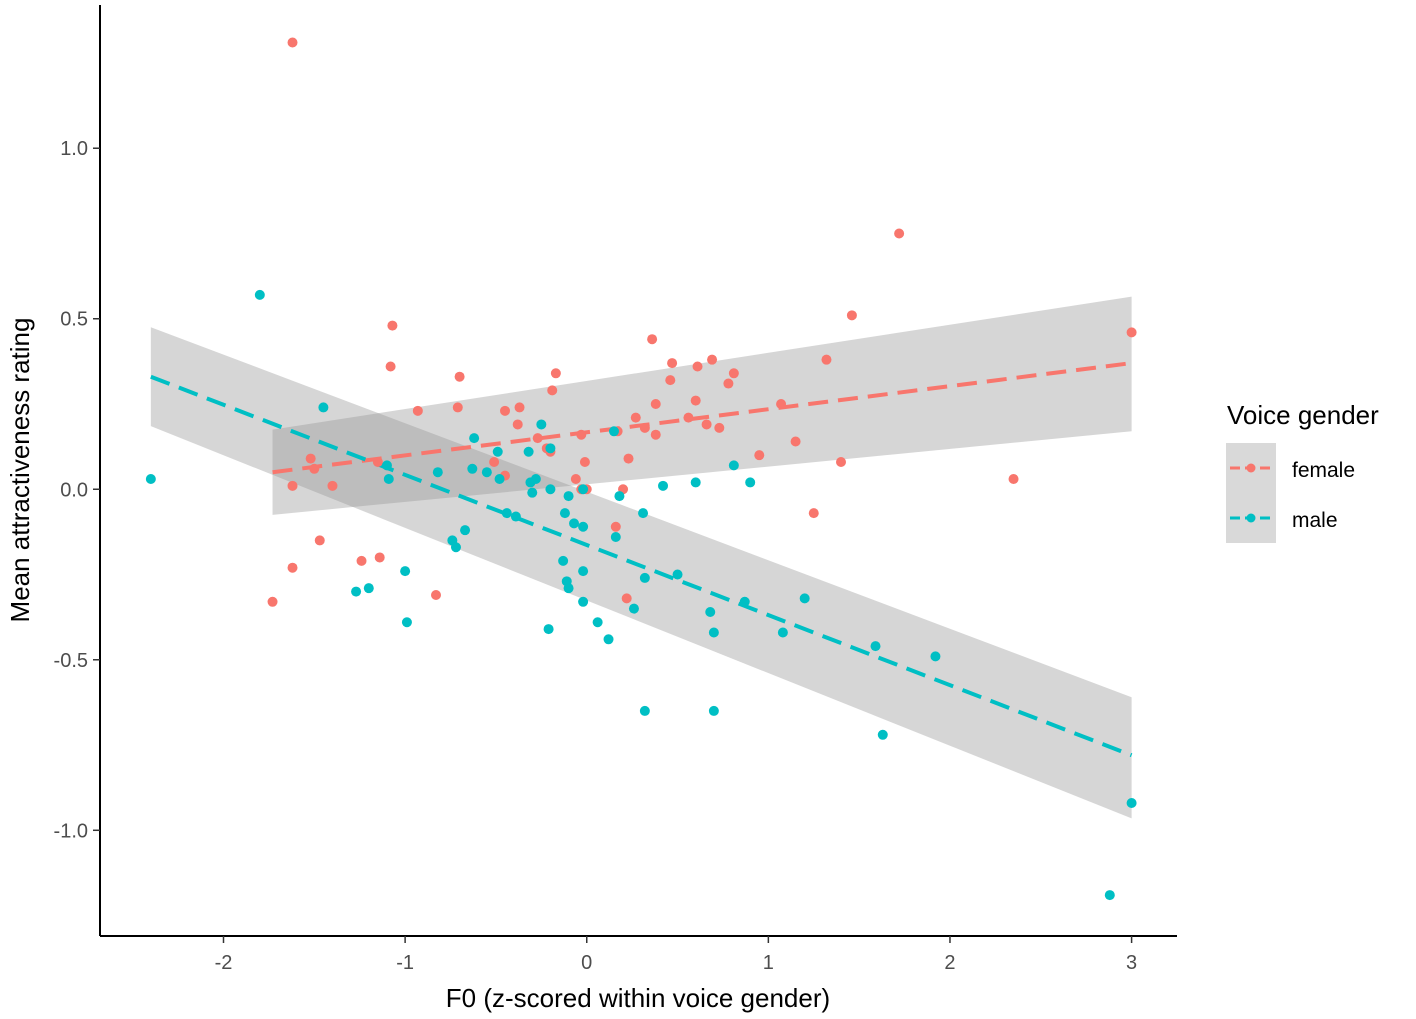  What do you see at coordinates (71, 831) in the screenshot?
I see `y-tick-label: -1.0` at bounding box center [71, 831].